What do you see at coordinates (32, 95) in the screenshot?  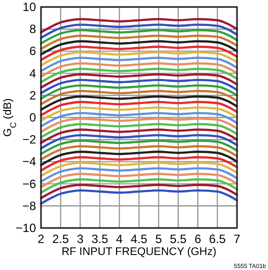 I see `y-tick-label: 2` at bounding box center [32, 95].